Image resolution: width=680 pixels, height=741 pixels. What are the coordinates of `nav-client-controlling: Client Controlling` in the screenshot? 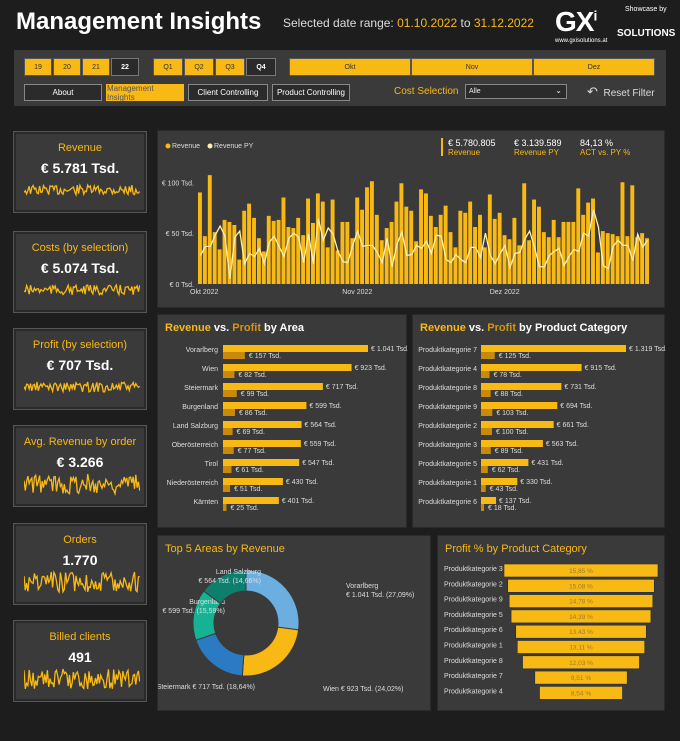 It's located at (228, 92).